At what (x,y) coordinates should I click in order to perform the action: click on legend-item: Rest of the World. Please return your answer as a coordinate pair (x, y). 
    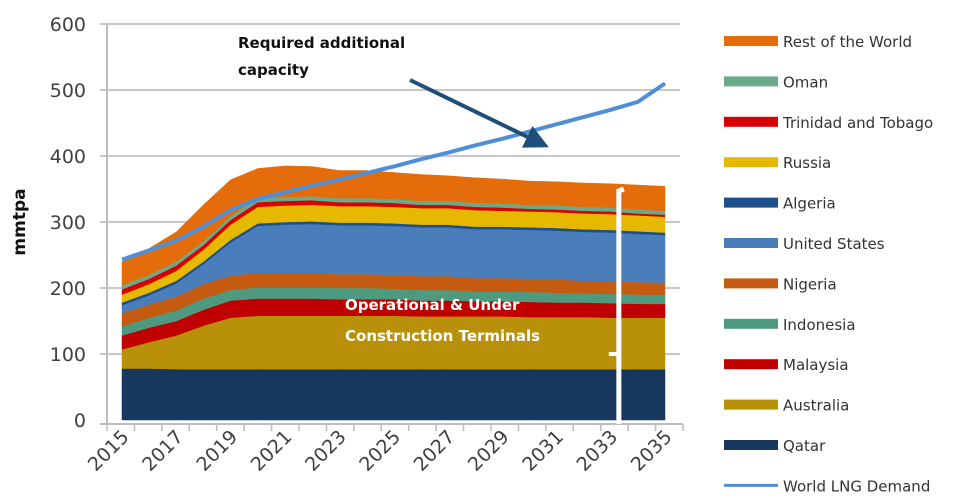
    Looking at the image, I should click on (818, 42).